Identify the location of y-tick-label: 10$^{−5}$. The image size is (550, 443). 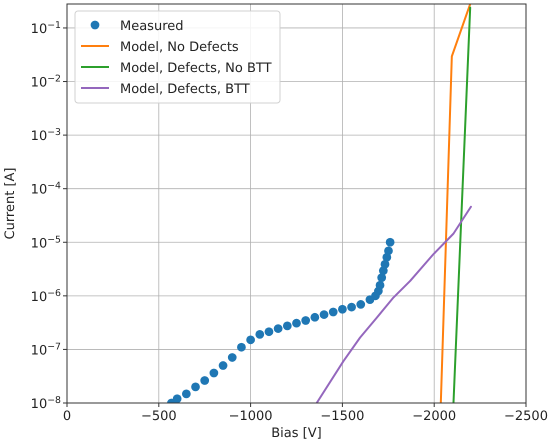
(46, 243).